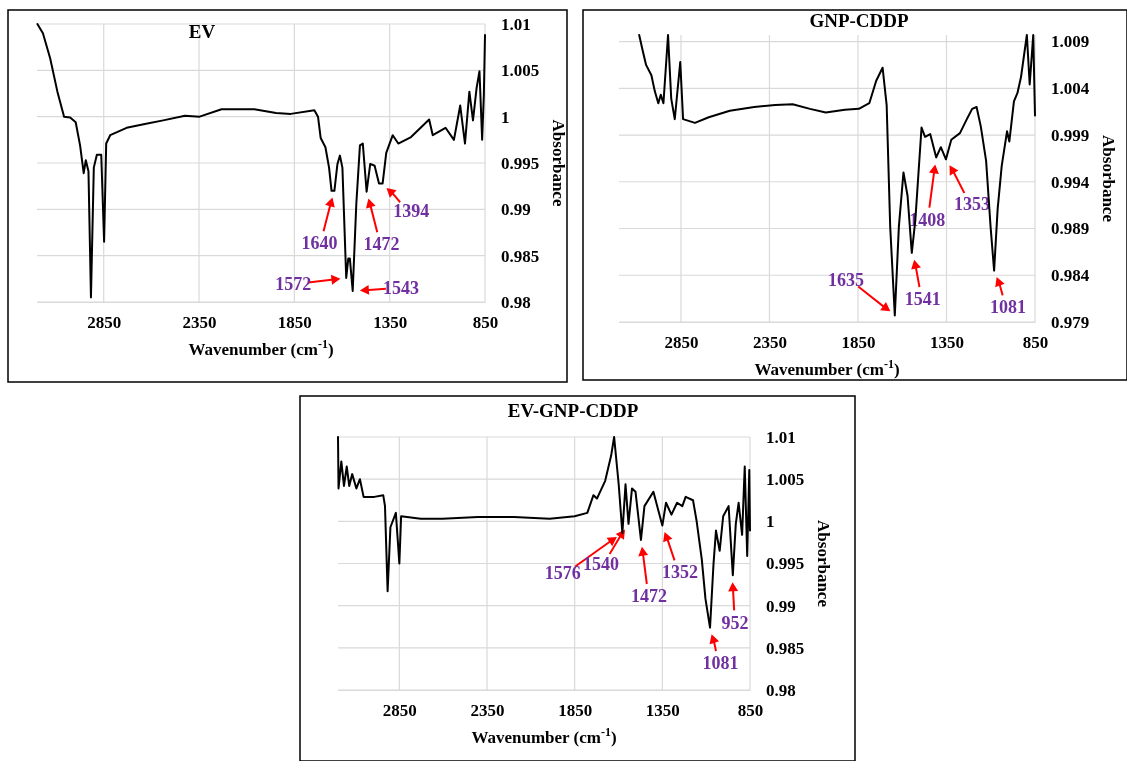 This screenshot has height=761, width=1127. I want to click on annotation: 1640, so click(319, 243).